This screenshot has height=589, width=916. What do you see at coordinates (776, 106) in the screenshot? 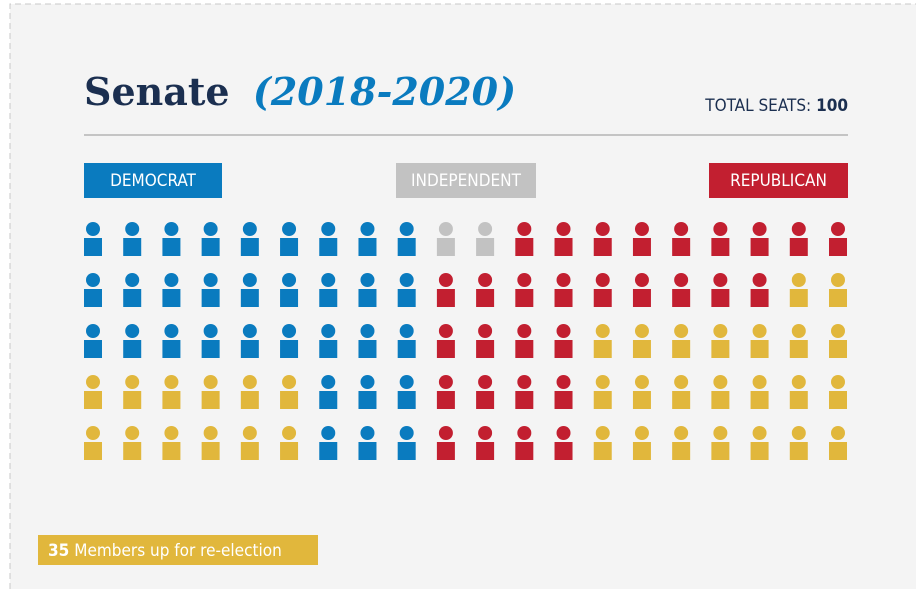
I see `total-line: TOTAL SEATS: 100` at bounding box center [776, 106].